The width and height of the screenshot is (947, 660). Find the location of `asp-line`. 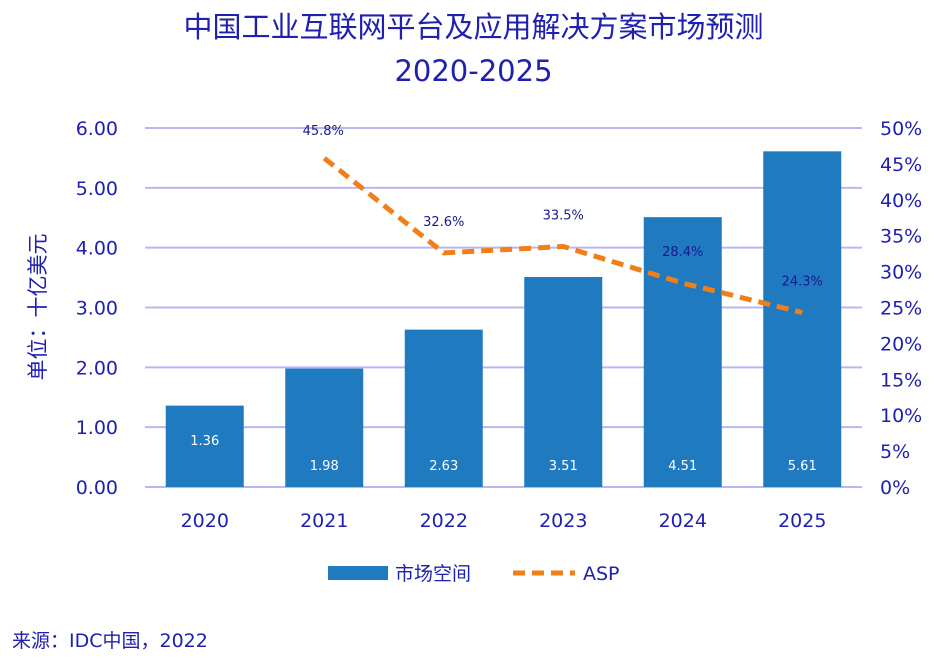

asp-line is located at coordinates (562, 235).